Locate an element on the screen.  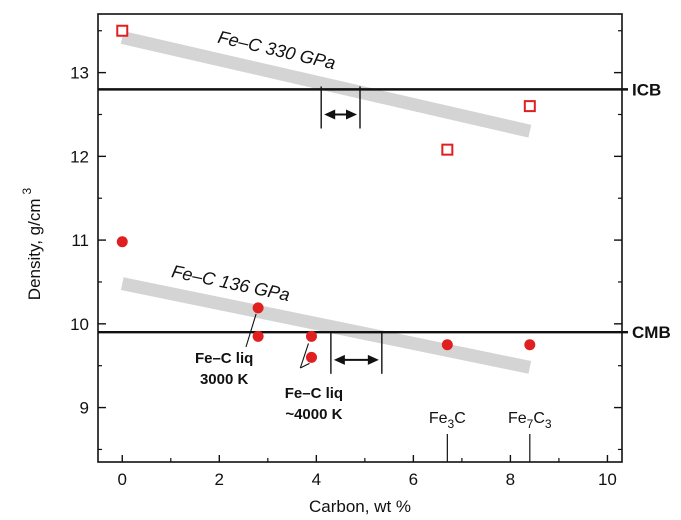
compositions-layer: Fe3C Fe7C3 is located at coordinates (490, 436).